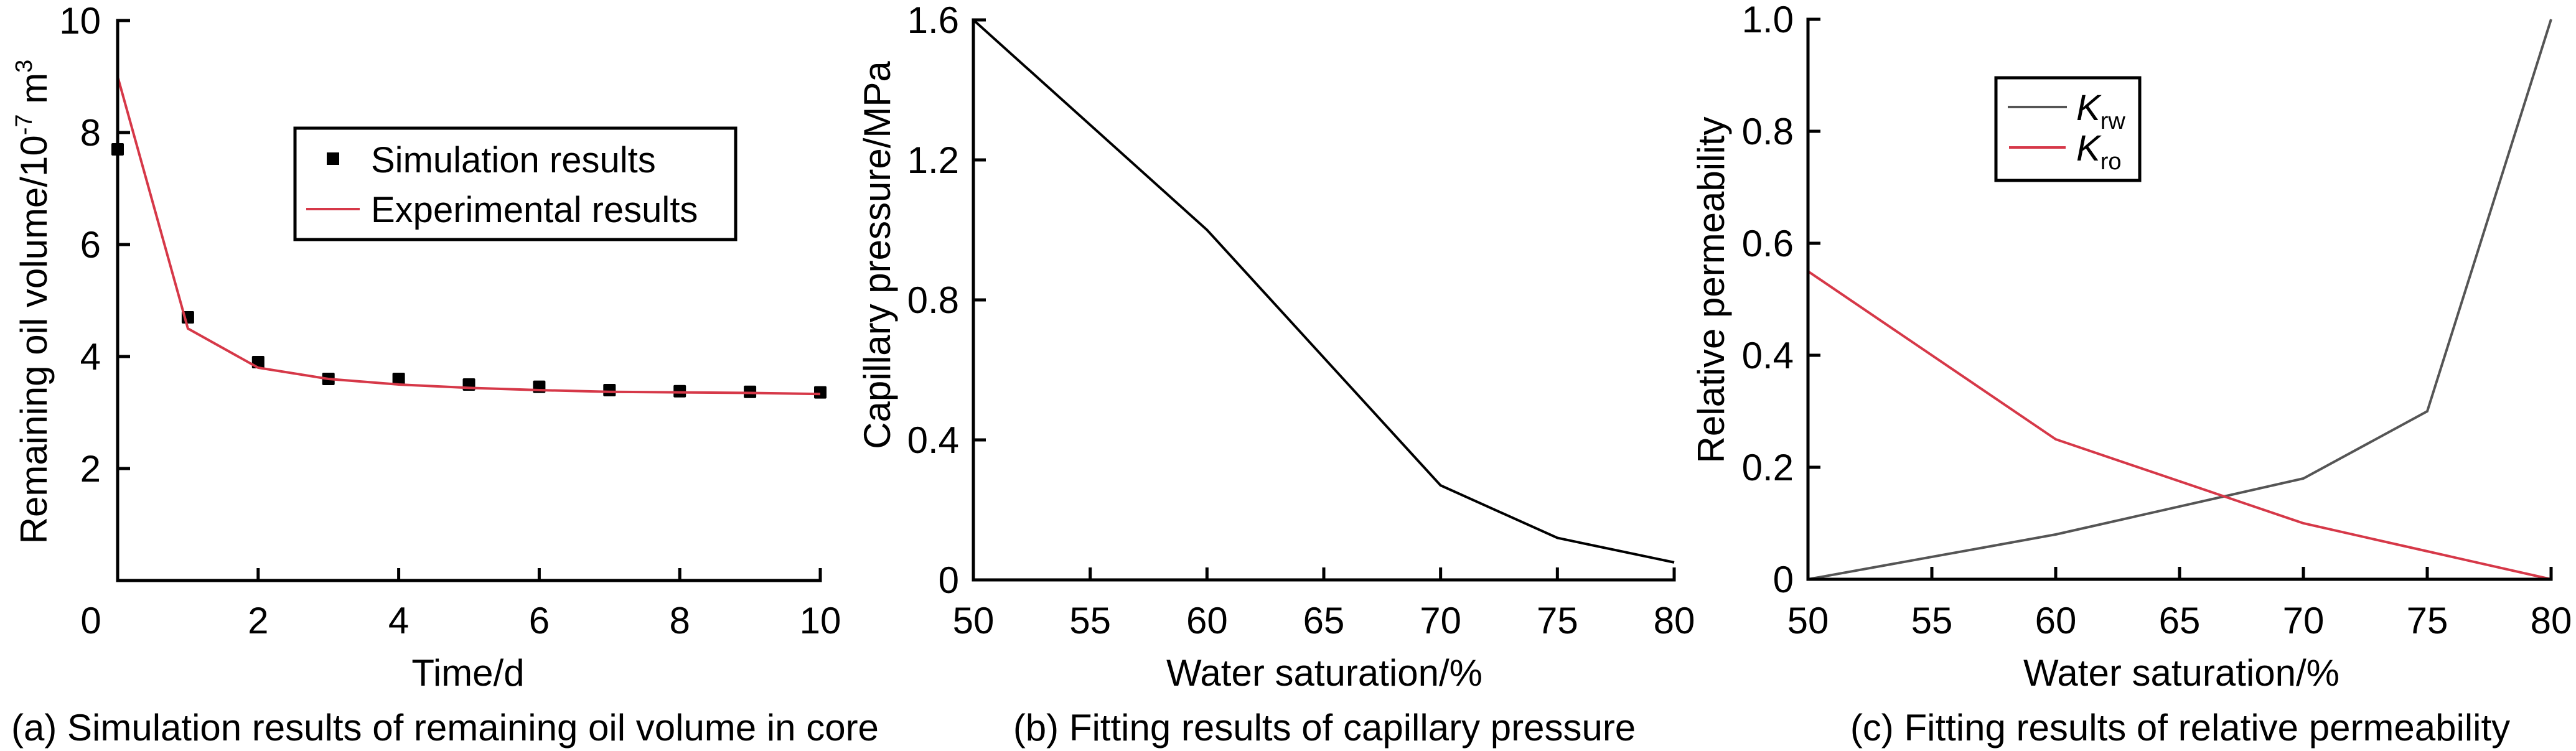 This screenshot has height=751, width=2576. I want to click on chart-a-y-tick-label: 8, so click(90, 133).